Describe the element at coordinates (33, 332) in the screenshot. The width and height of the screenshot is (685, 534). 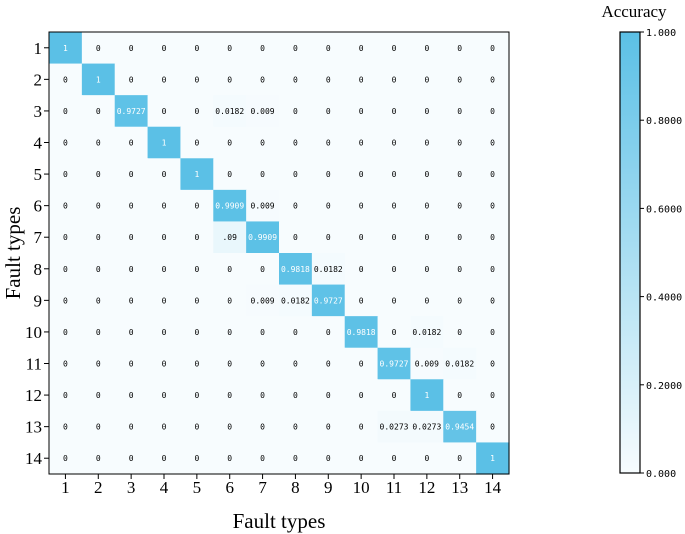
I see `y-tick-label: 10` at that location.